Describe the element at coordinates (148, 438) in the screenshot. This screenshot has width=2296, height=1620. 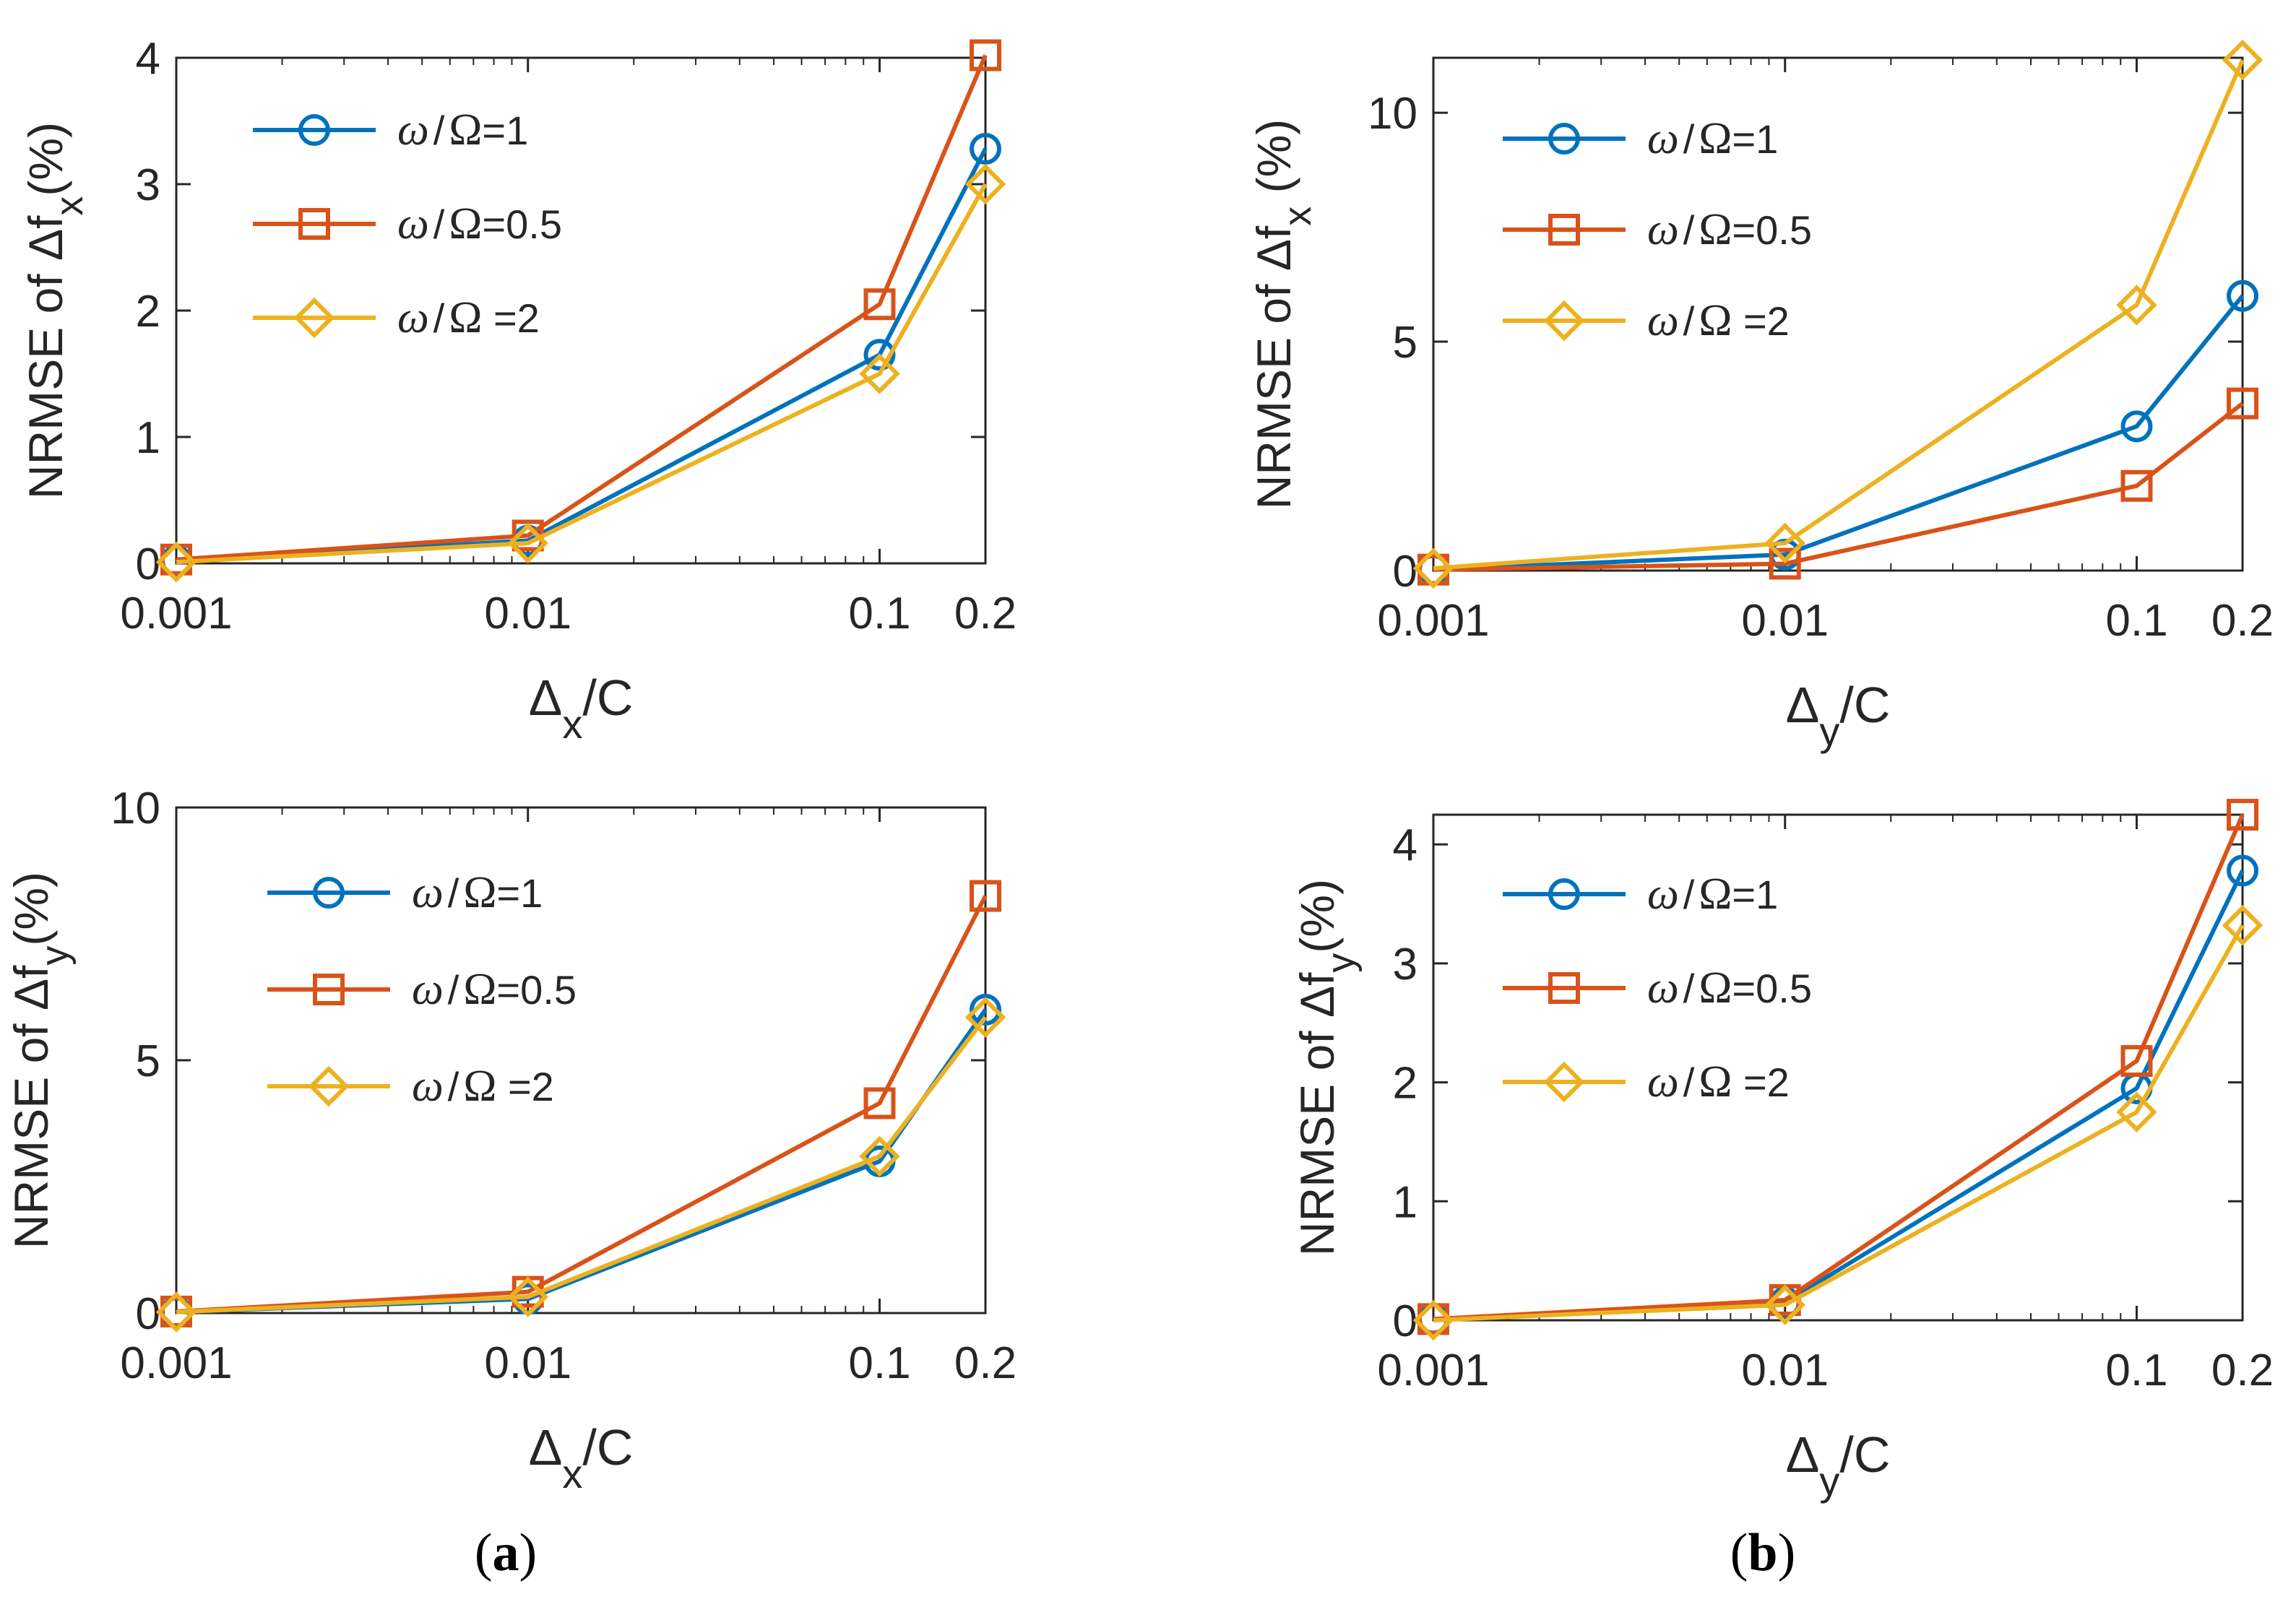
I see `y-tick-label: 1` at that location.